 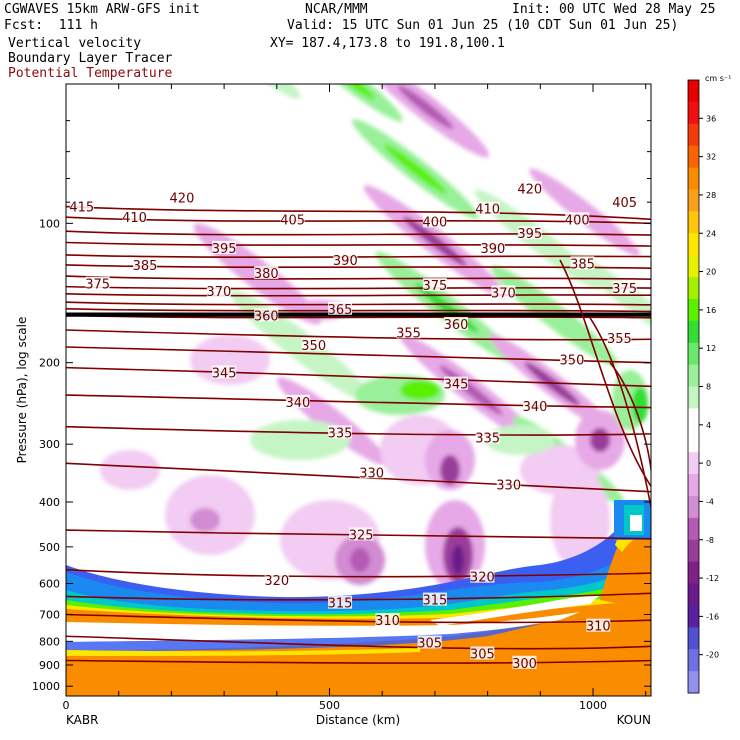 What do you see at coordinates (51, 25) in the screenshot?
I see `forecast-hour: Fcst: 111 h` at bounding box center [51, 25].